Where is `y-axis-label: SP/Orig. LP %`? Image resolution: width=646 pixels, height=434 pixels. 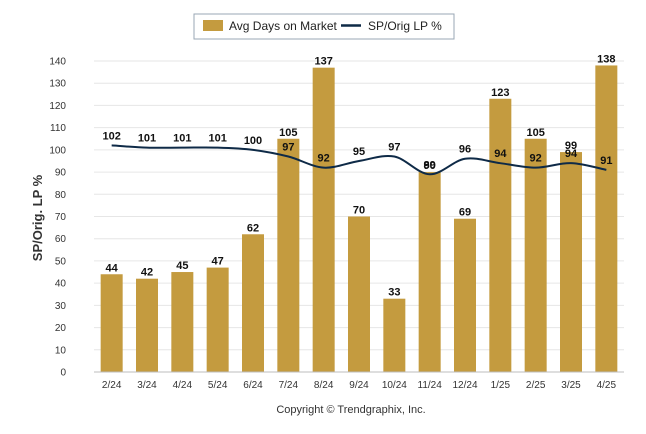 y-axis-label: SP/Orig. LP % is located at coordinates (37, 217).